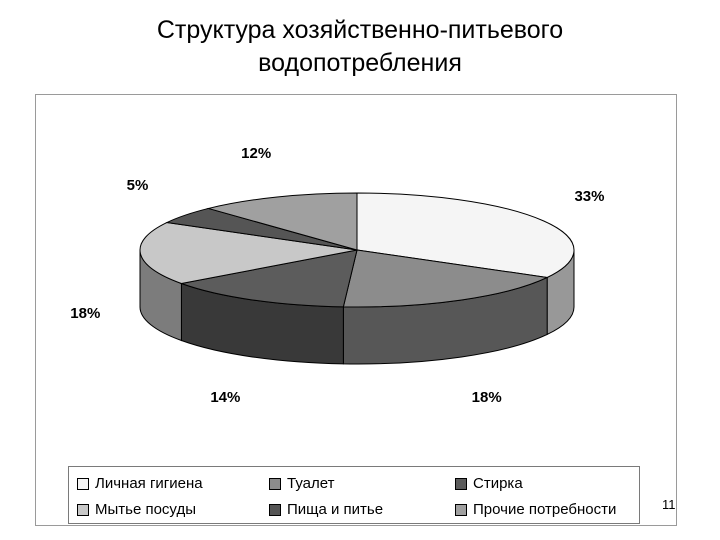 This screenshot has width=720, height=540. What do you see at coordinates (225, 397) in the screenshot?
I see `pie-label-3: 14%` at bounding box center [225, 397].